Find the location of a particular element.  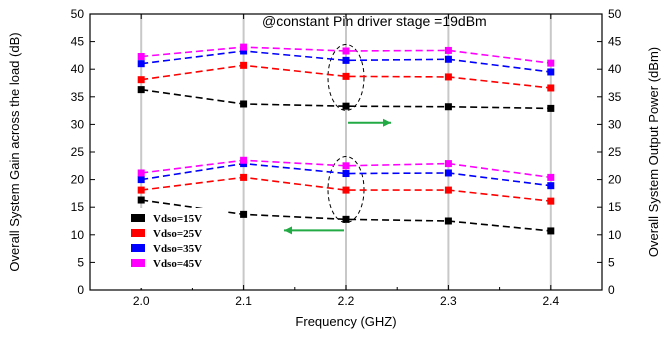

power-ellipse is located at coordinates (346, 77).